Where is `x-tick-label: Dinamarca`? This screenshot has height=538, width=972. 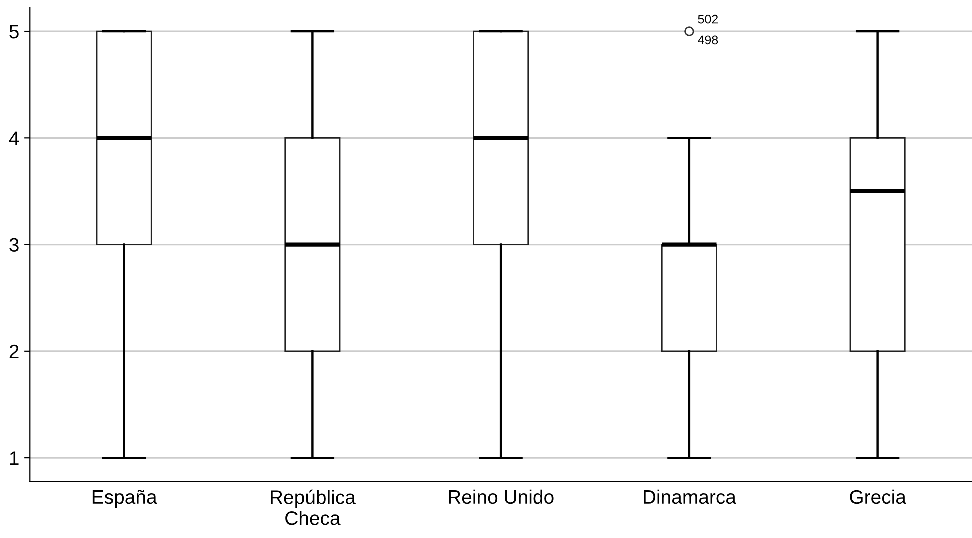 x-tick-label: Dinamarca is located at coordinates (690, 497).